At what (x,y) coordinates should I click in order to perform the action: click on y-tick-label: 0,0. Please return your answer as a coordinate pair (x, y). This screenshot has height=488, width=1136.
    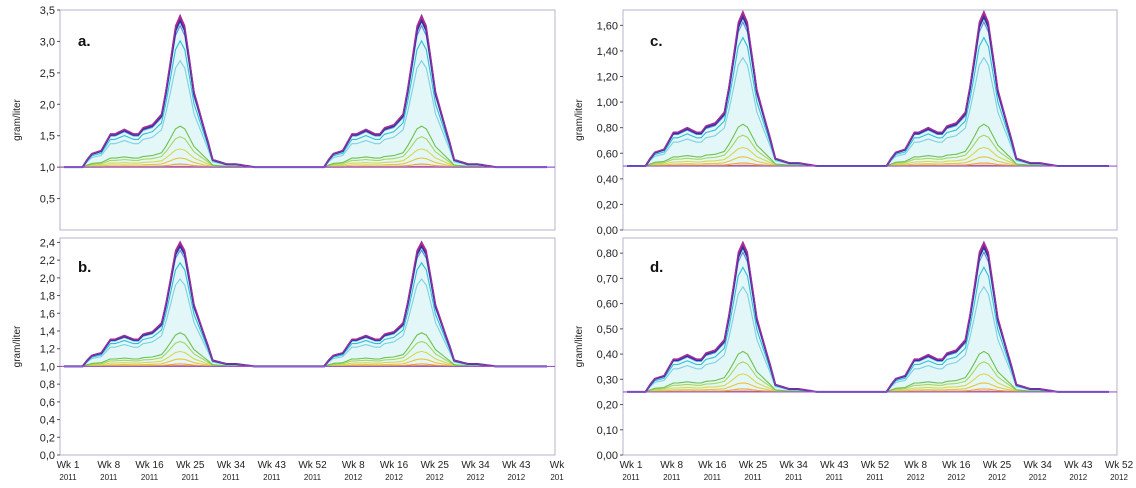
    Looking at the image, I should click on (47, 456).